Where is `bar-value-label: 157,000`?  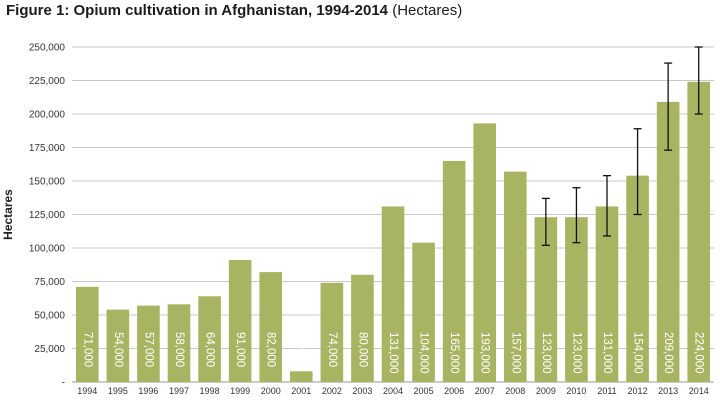
bar-value-label: 157,000 is located at coordinates (515, 353).